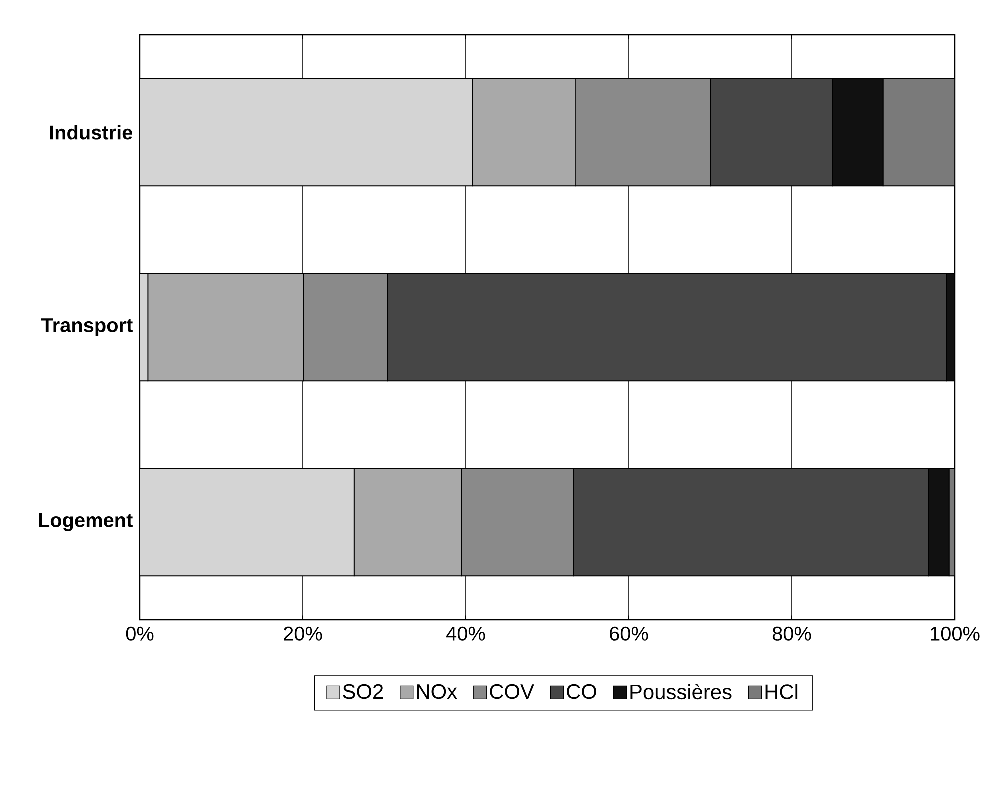  Describe the element at coordinates (303, 633) in the screenshot. I see `x-tick-label: 20%` at that location.